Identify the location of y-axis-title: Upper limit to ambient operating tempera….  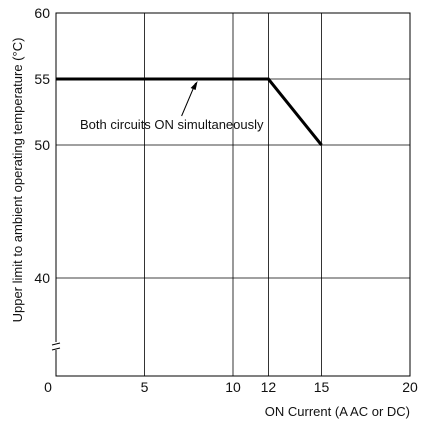
(17, 180).